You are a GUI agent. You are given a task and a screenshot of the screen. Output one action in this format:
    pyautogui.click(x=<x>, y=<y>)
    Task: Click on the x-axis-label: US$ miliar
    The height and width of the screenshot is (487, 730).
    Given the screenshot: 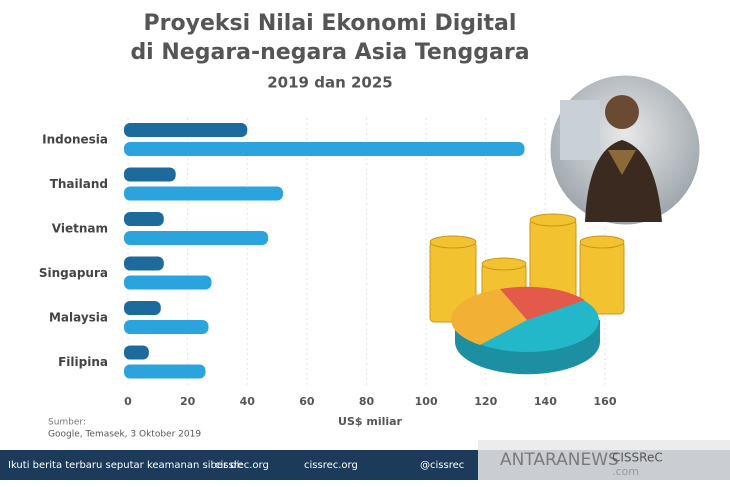 What is the action you would take?
    pyautogui.click(x=370, y=421)
    